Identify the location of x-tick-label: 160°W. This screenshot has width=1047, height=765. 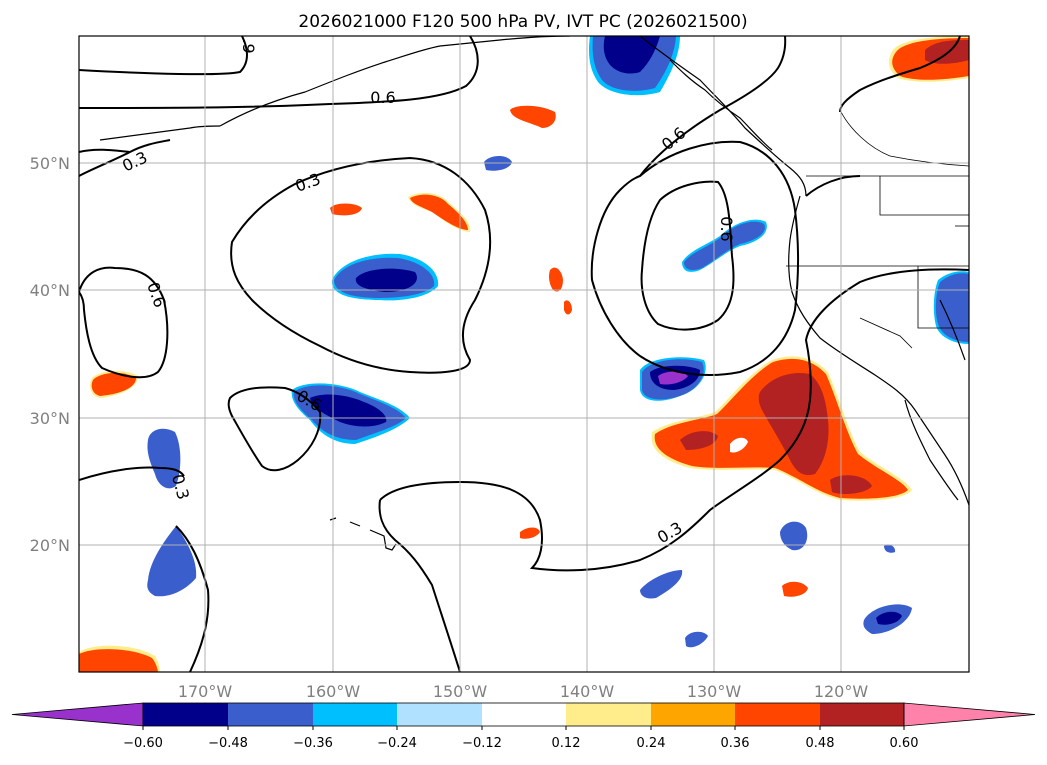
(333, 691).